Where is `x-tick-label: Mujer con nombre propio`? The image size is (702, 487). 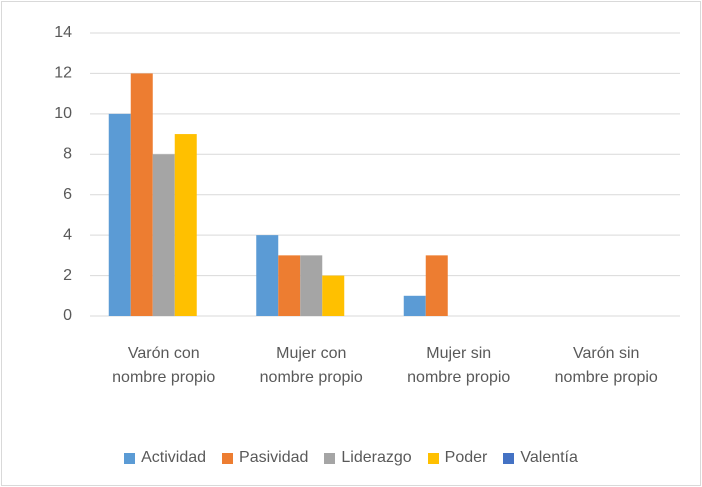 x-tick-label: Mujer con nombre propio is located at coordinates (311, 365).